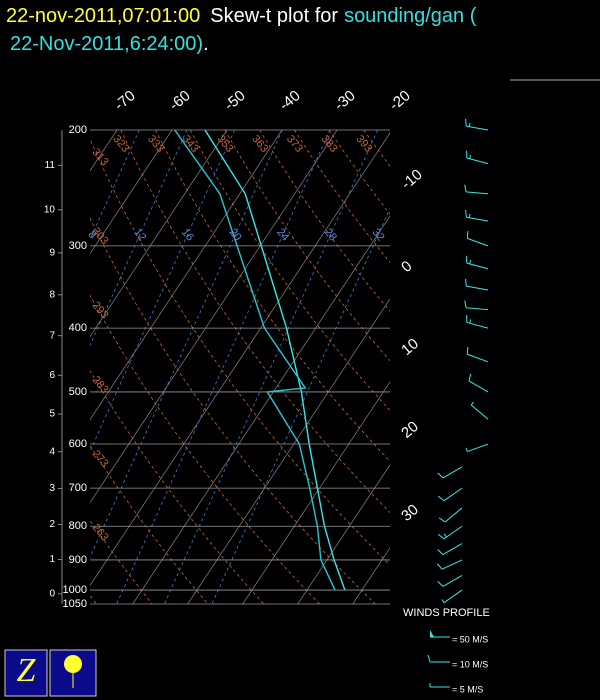 The height and width of the screenshot is (700, 600). Describe the element at coordinates (78, 130) in the screenshot. I see `pressure-tick-label: 200` at that location.